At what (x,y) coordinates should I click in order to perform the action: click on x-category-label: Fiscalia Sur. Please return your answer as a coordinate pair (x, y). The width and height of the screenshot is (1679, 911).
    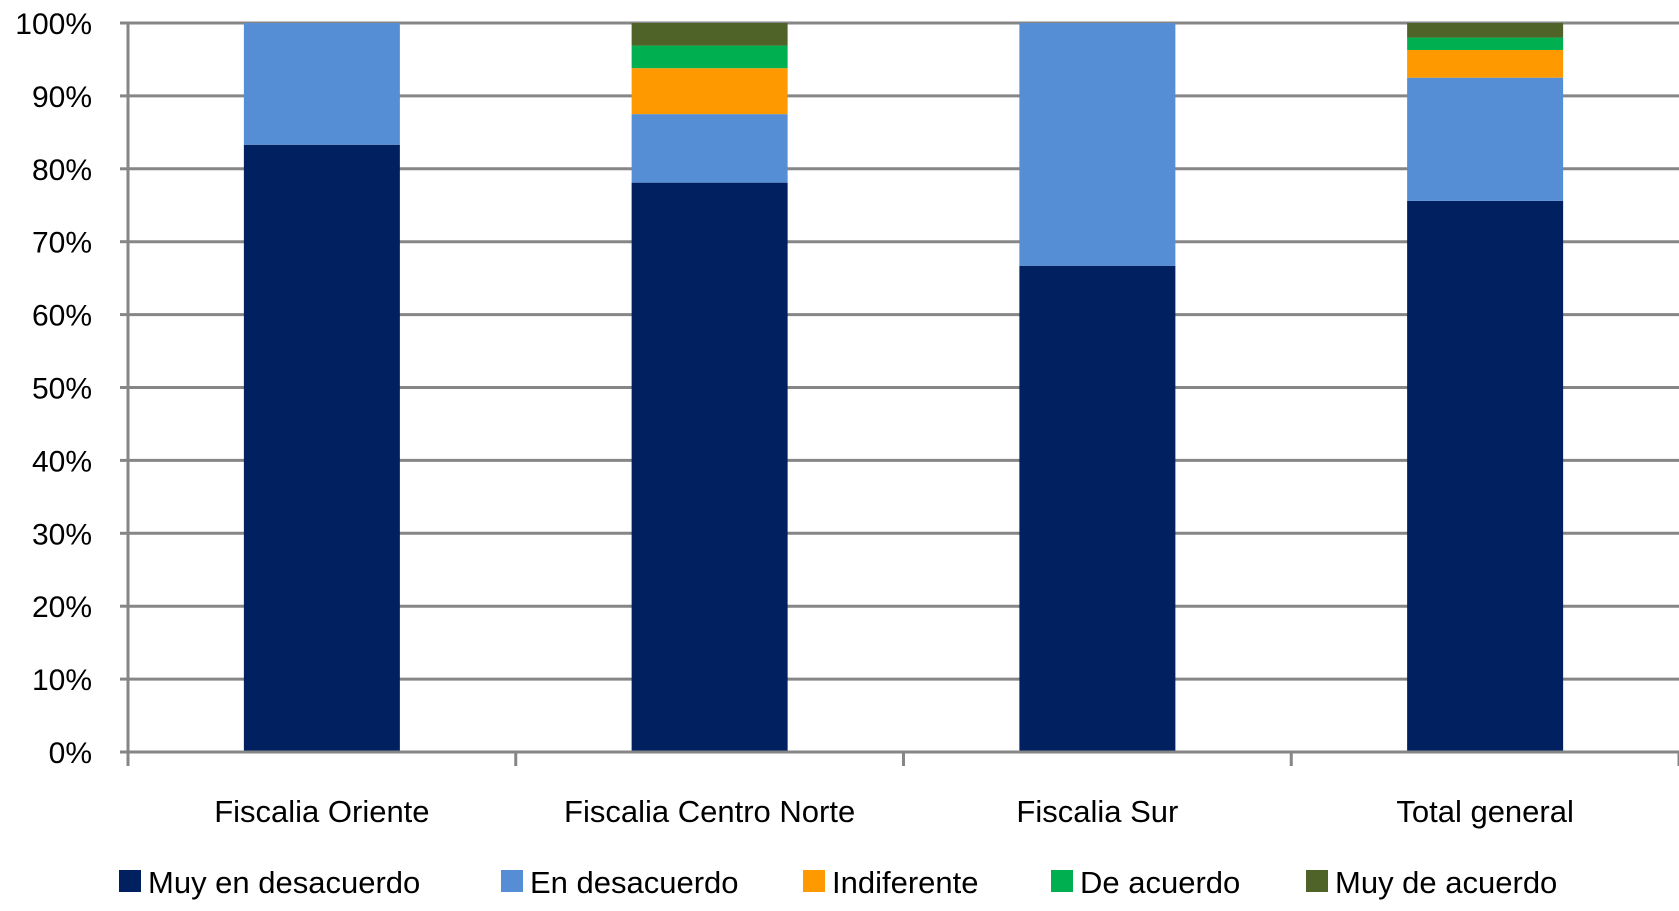
    Looking at the image, I should click on (1097, 811).